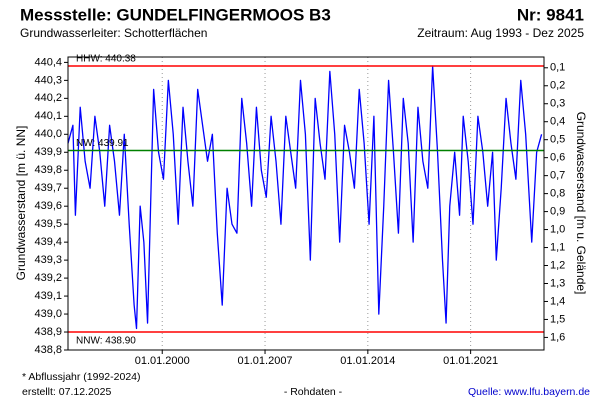  I want to click on y2-tick-label: 1,1, so click(557, 247).